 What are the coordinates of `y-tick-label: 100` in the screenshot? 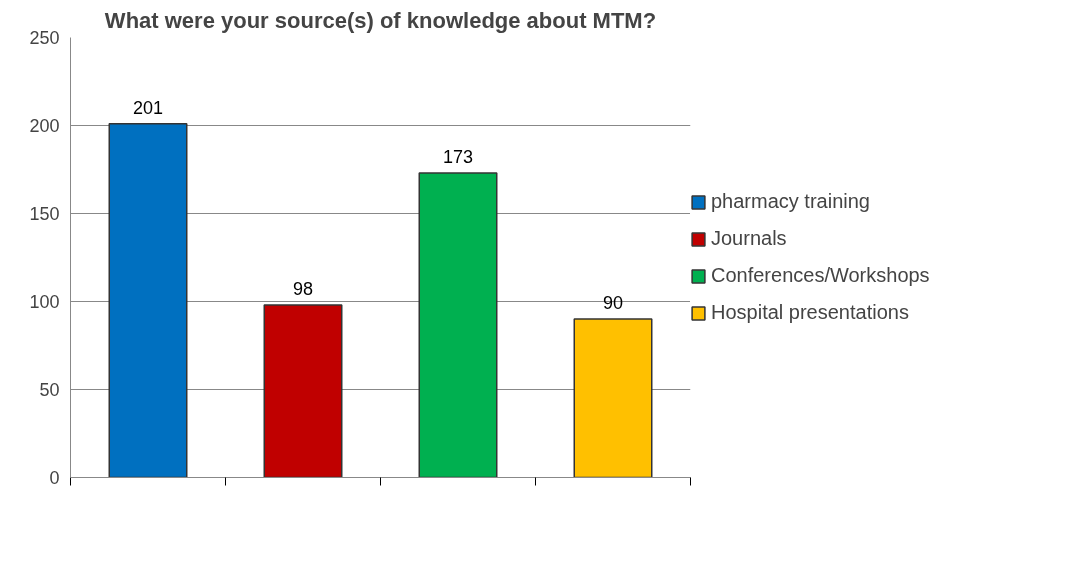 It's located at (44, 302).